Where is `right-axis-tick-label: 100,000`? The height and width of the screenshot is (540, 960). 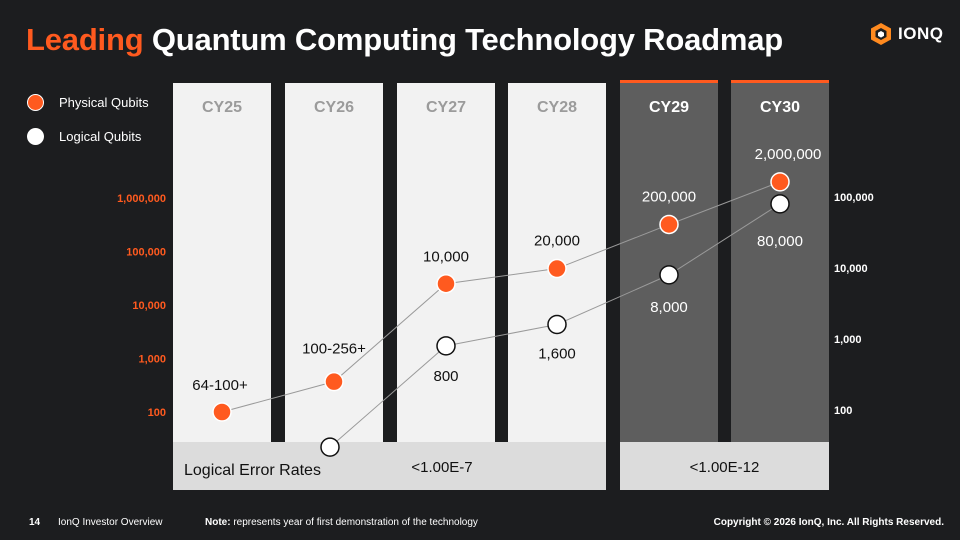
right-axis-tick-label: 100,000 is located at coordinates (854, 198).